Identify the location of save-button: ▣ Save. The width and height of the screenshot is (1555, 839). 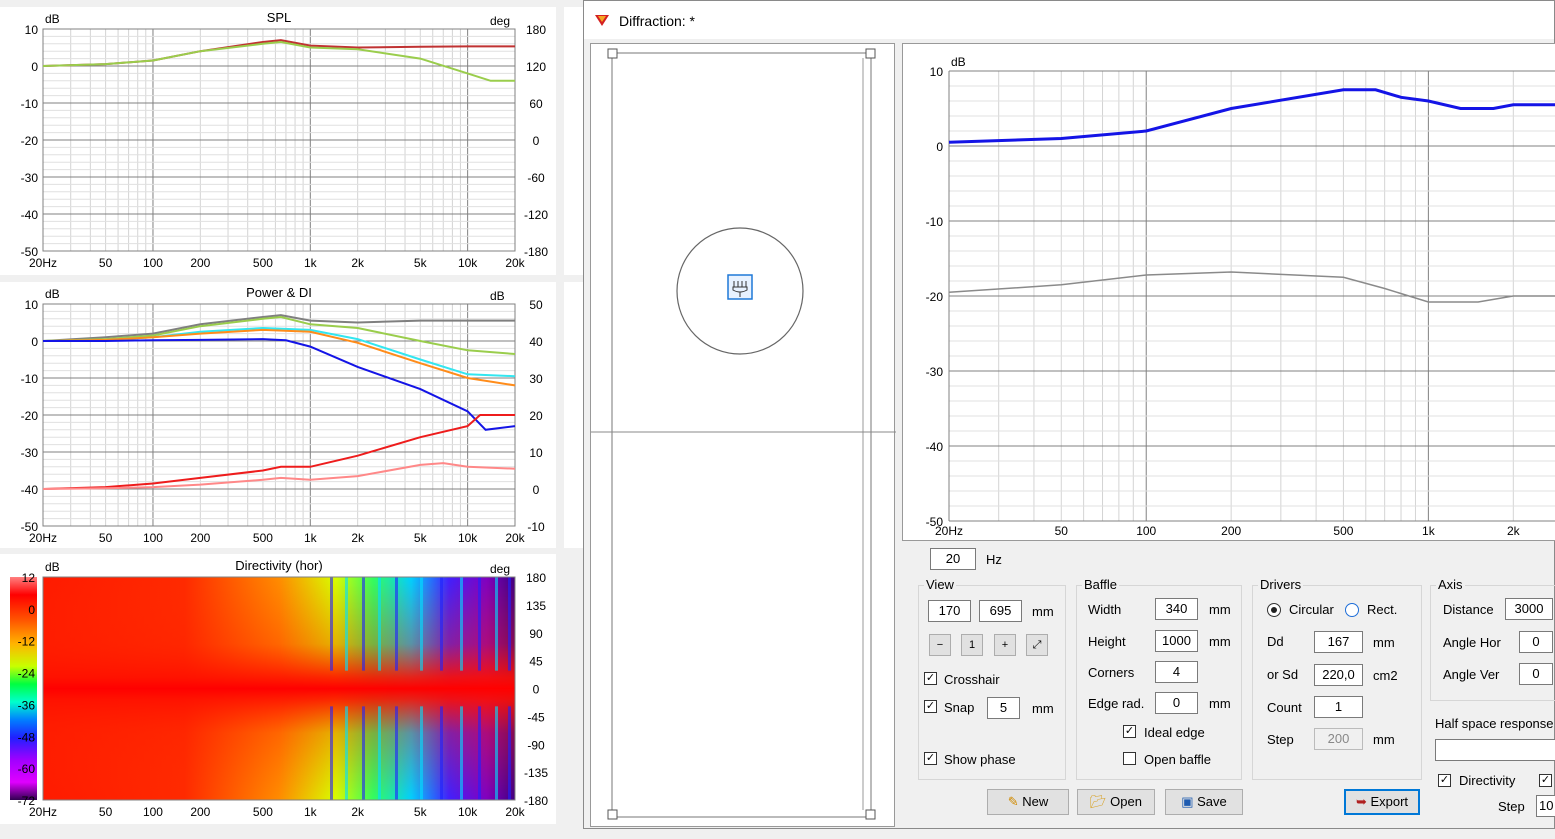
(1204, 802).